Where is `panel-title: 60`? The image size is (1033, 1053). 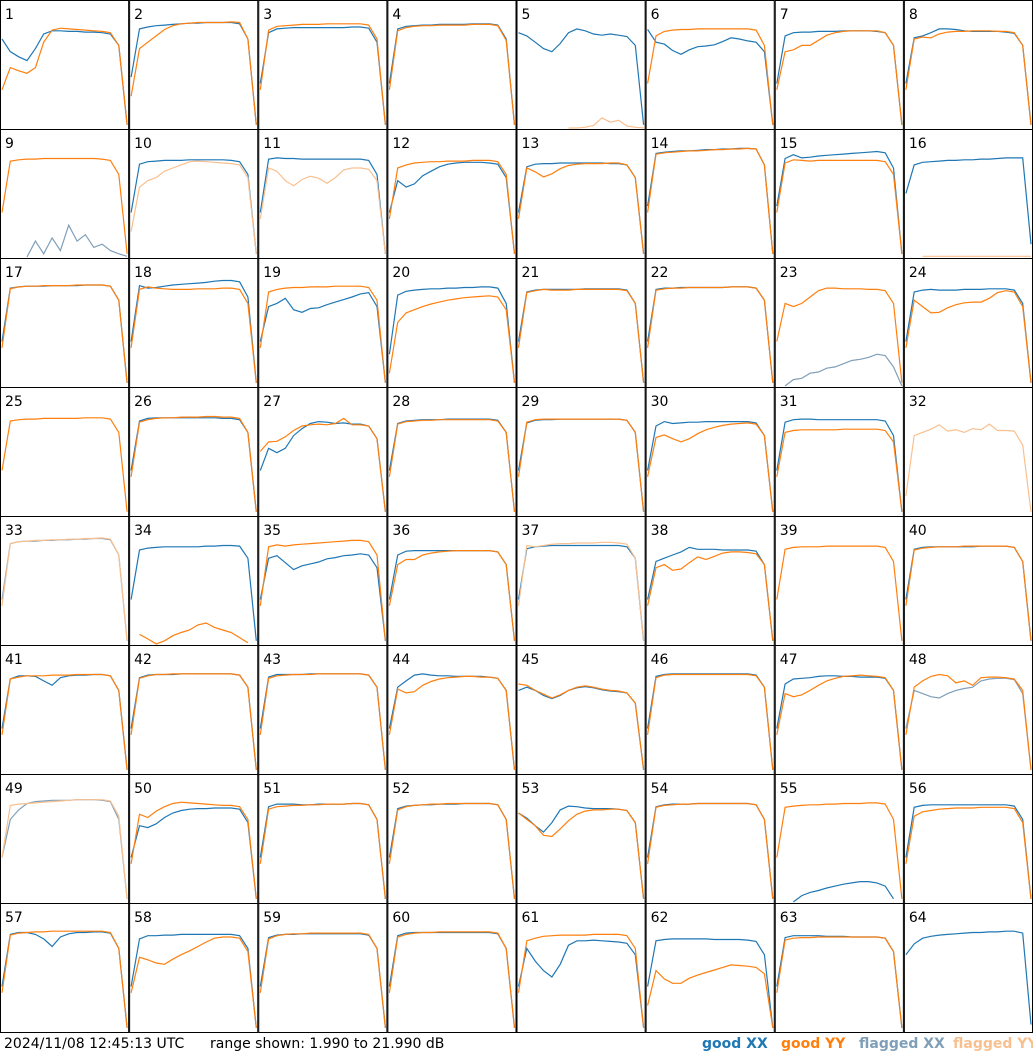 panel-title: 60 is located at coordinates (401, 918).